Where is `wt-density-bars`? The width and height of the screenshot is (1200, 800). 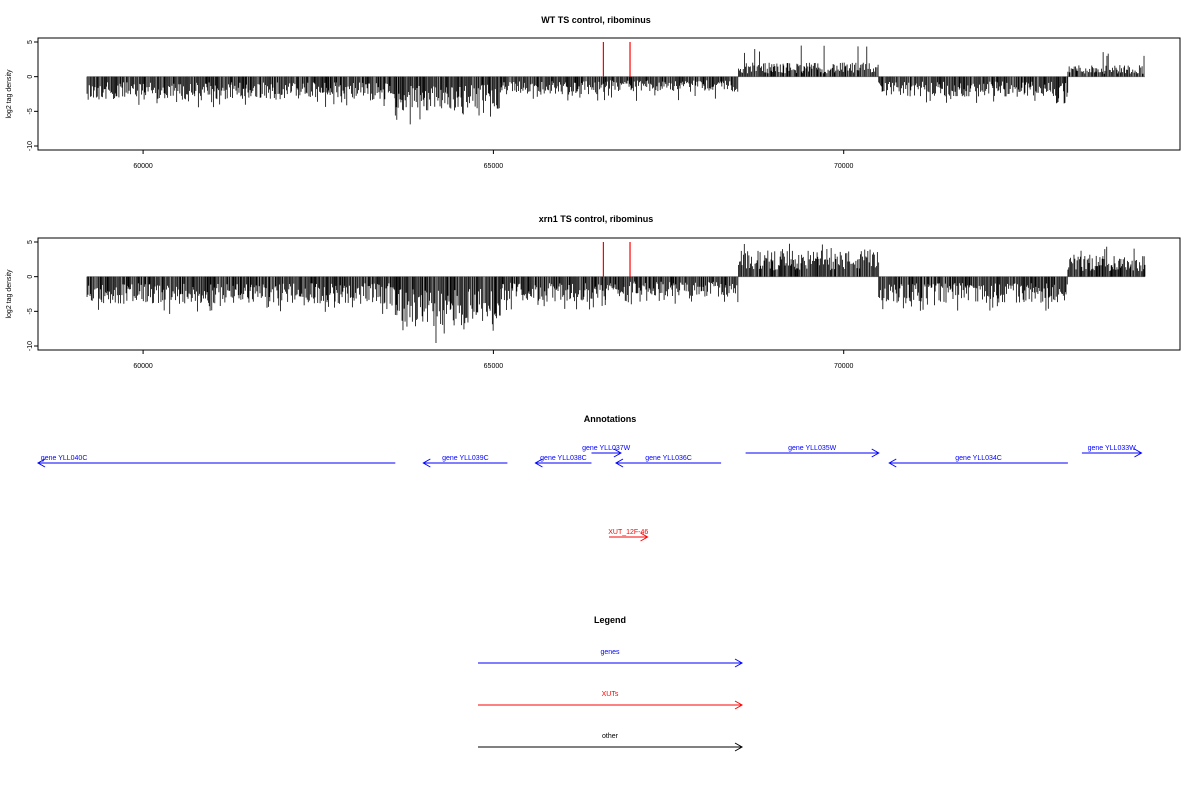 wt-density-bars is located at coordinates (615, 83).